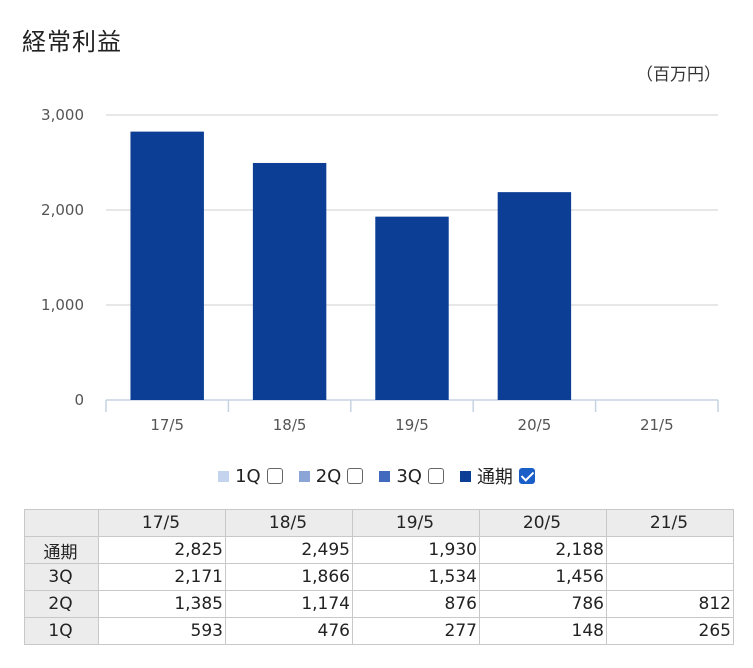 The image size is (753, 668). Describe the element at coordinates (162, 631) in the screenshot. I see `table-cell: 593` at that location.